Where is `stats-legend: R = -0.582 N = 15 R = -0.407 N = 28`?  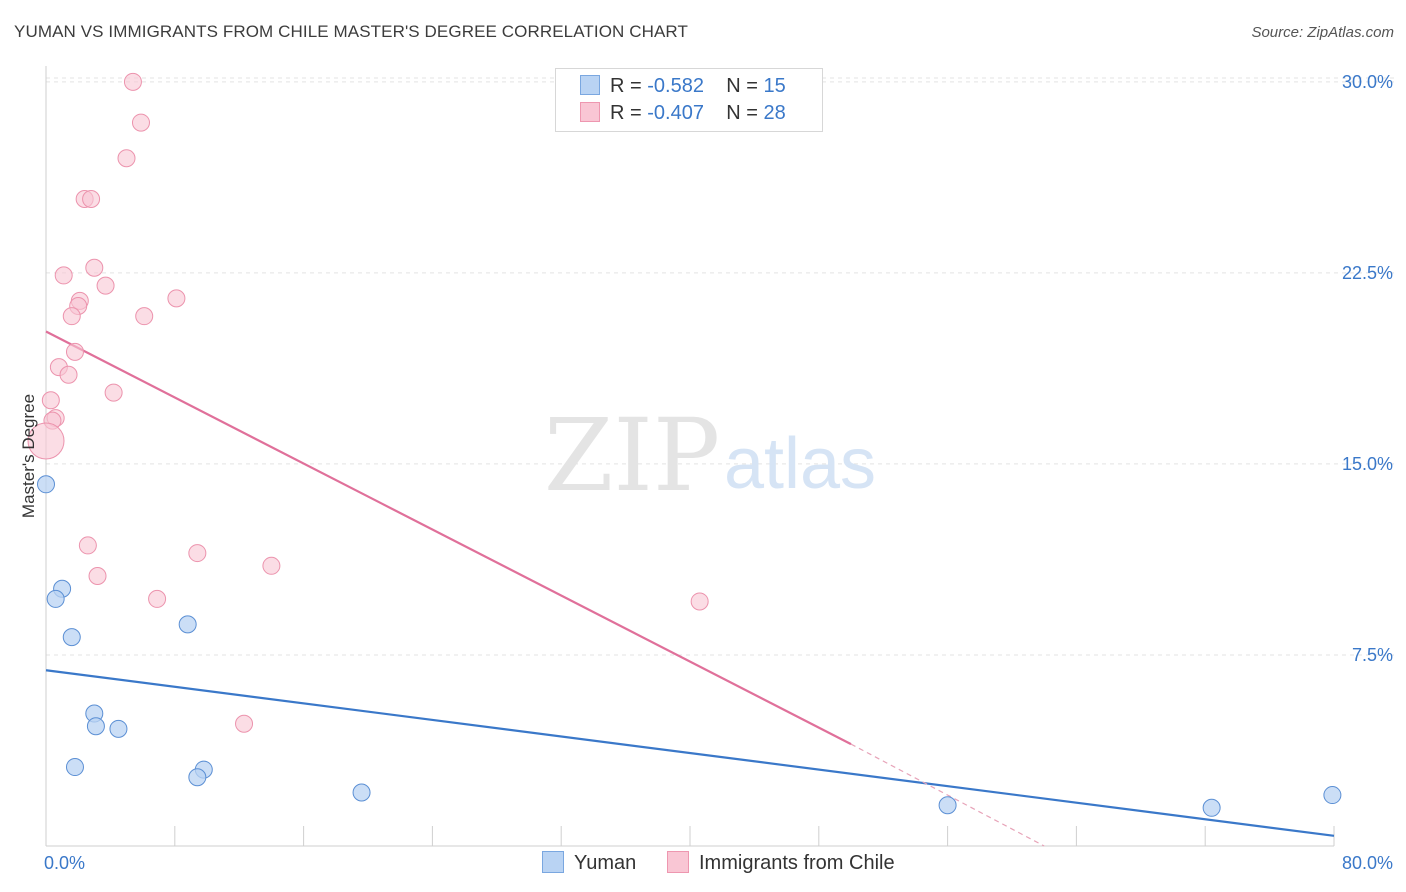 stats-legend: R = -0.582 N = 15 R = -0.407 N = 28 is located at coordinates (689, 100).